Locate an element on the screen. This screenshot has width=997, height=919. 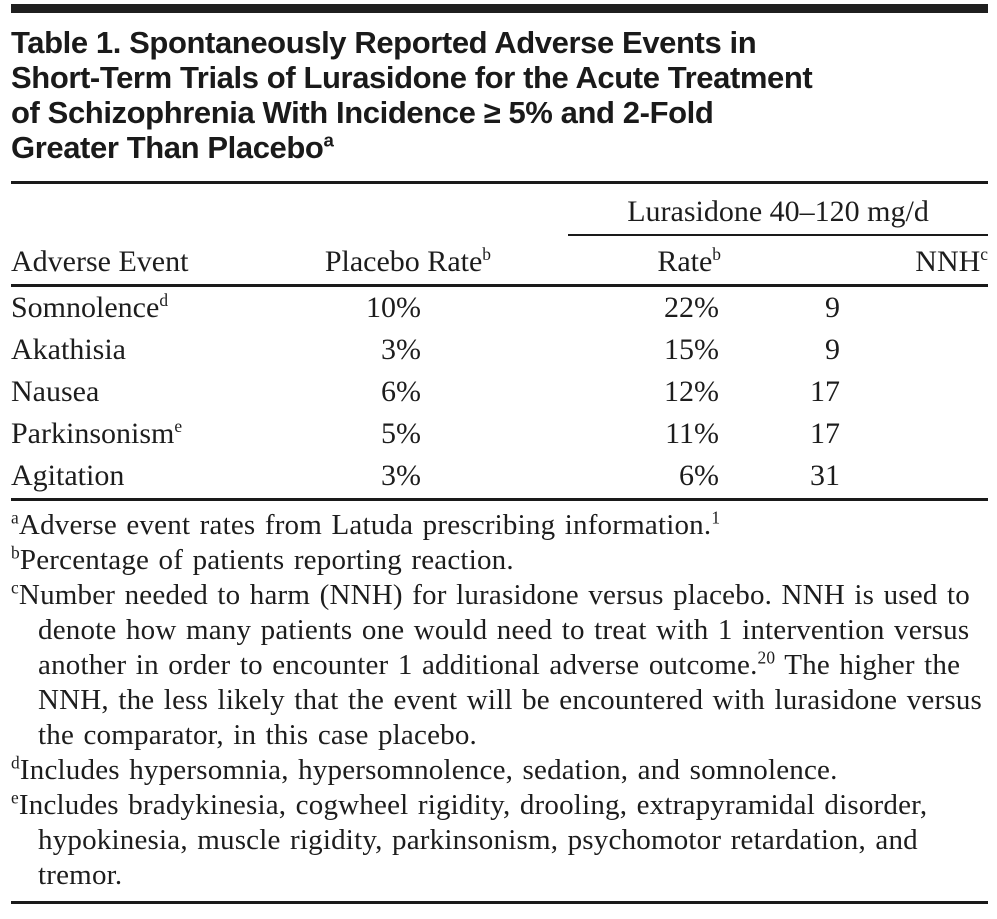
adverse-event-name: Agitation is located at coordinates (68, 475).